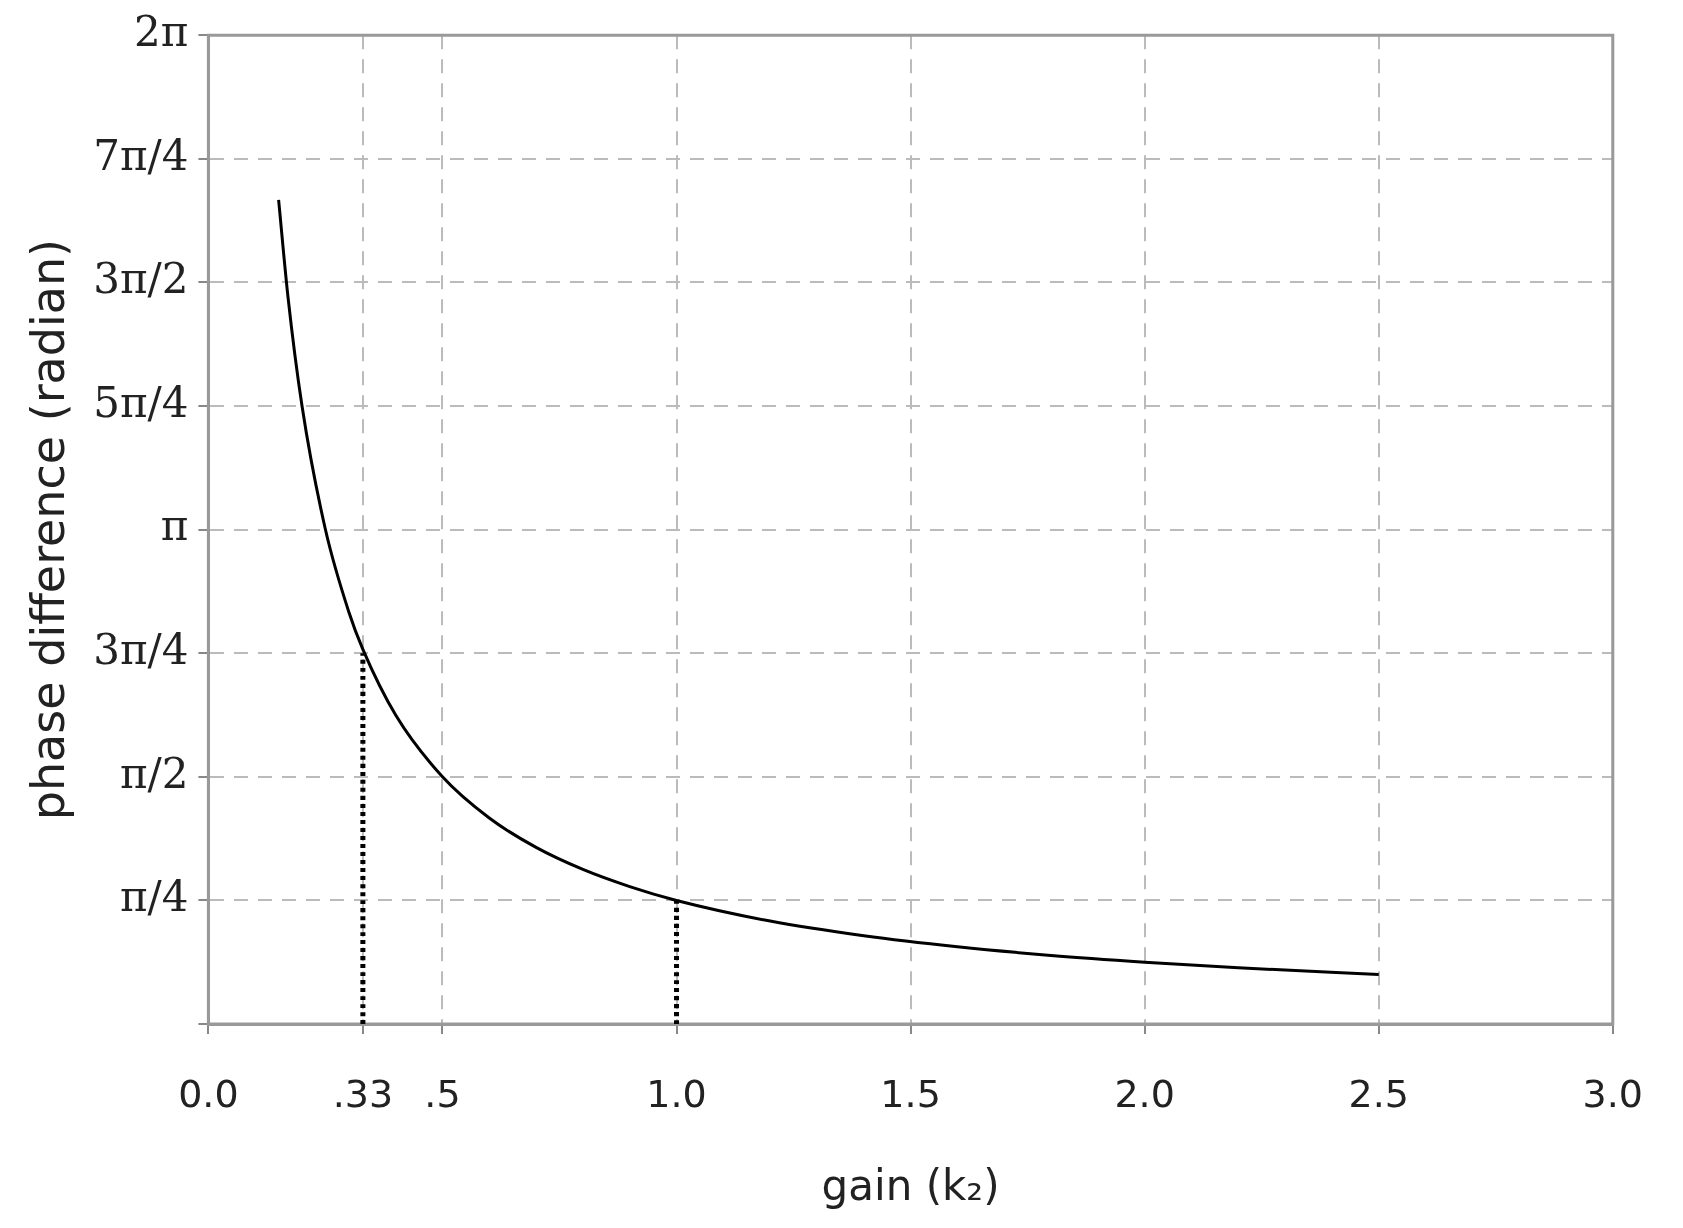 Image resolution: width=1683 pixels, height=1228 pixels. I want to click on y-tick-label: 3π/2, so click(141, 279).